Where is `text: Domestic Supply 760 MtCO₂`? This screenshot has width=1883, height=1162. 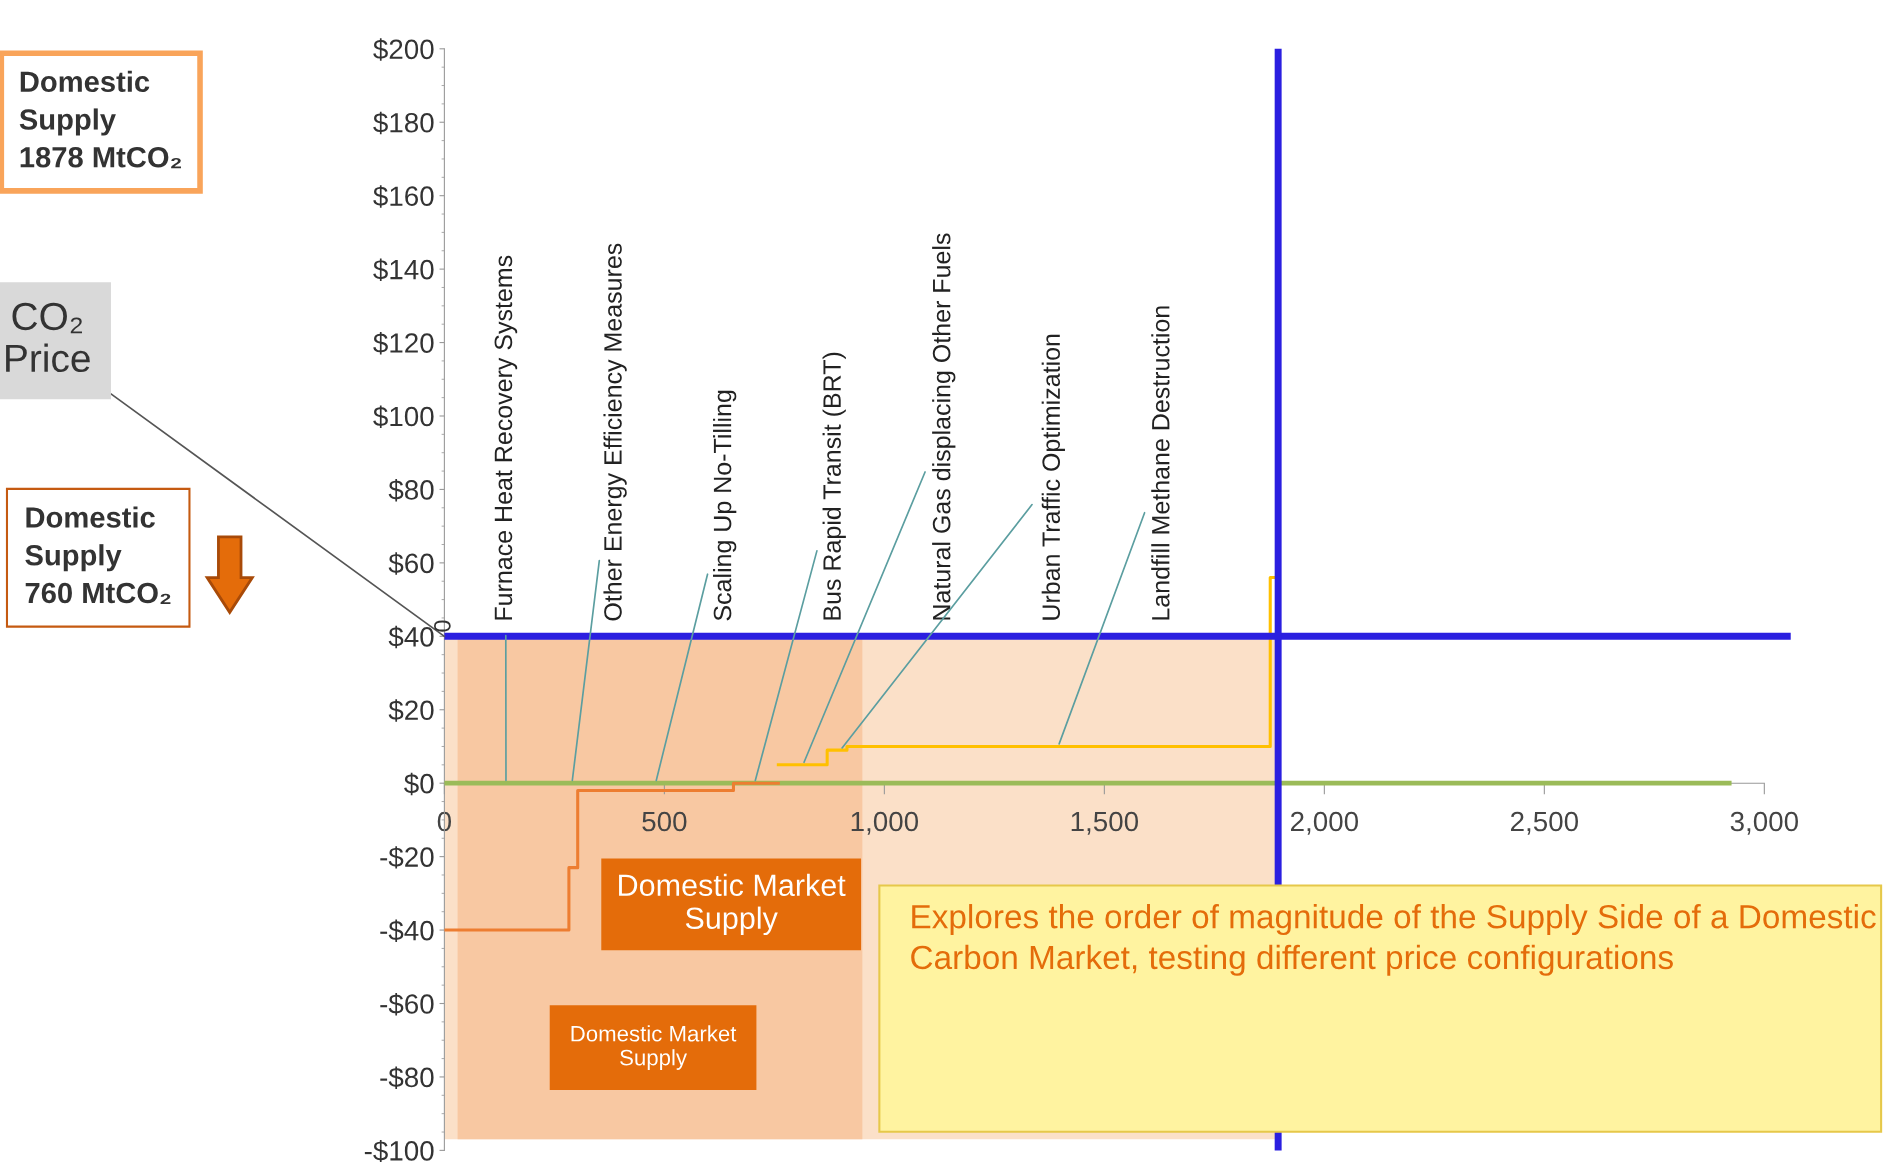 text: Domestic Supply 760 MtCO₂ is located at coordinates (98, 555).